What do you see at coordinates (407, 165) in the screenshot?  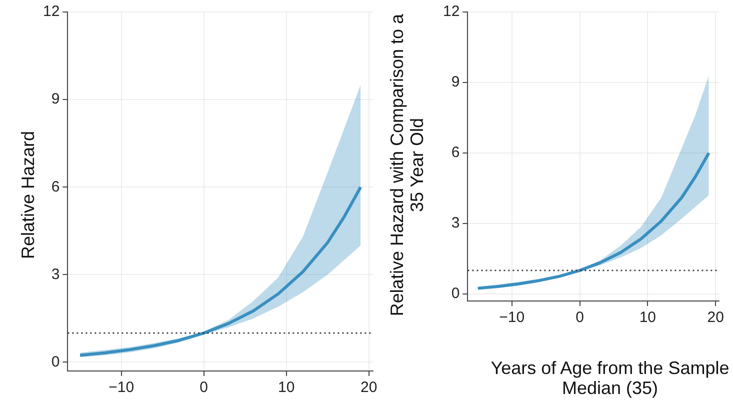 I see `y-axis-title: Relative Hazard with Comparison to a 35 Year Old` at bounding box center [407, 165].